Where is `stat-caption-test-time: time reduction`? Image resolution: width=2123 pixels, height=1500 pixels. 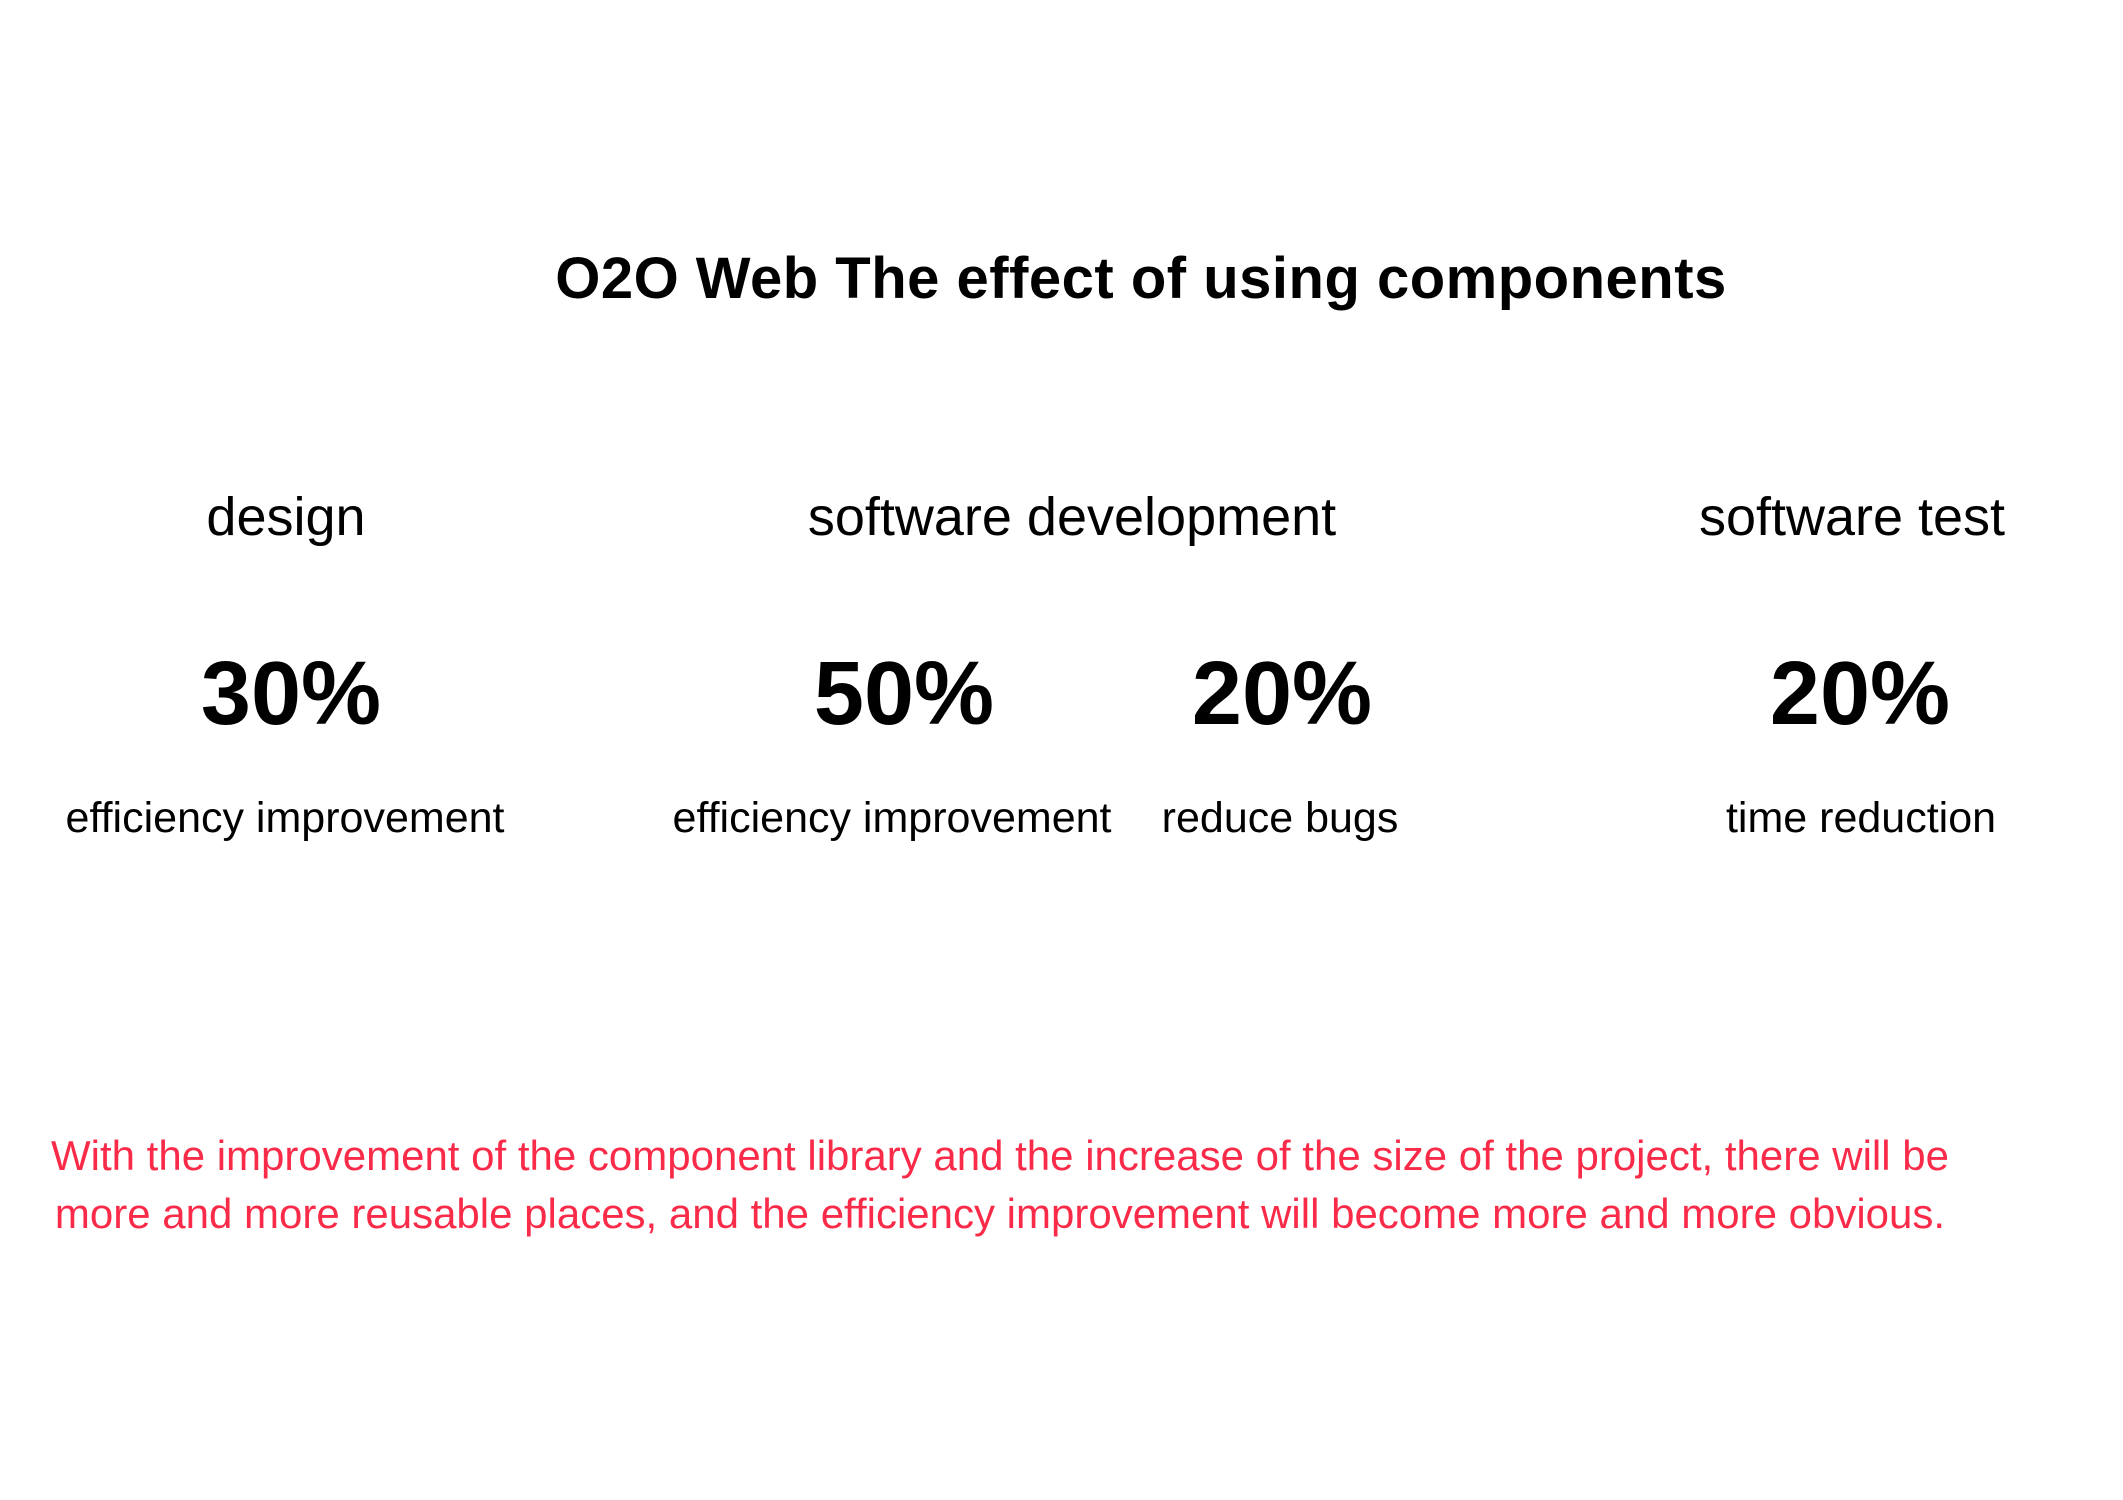
stat-caption-test-time: time reduction is located at coordinates (1861, 818).